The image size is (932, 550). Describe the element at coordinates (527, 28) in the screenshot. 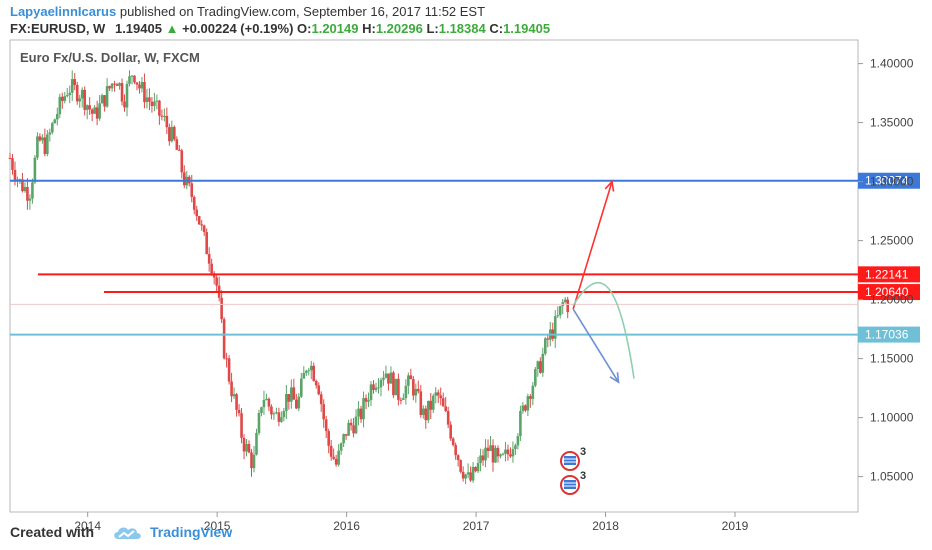

I see `close-value: 1.19405` at that location.